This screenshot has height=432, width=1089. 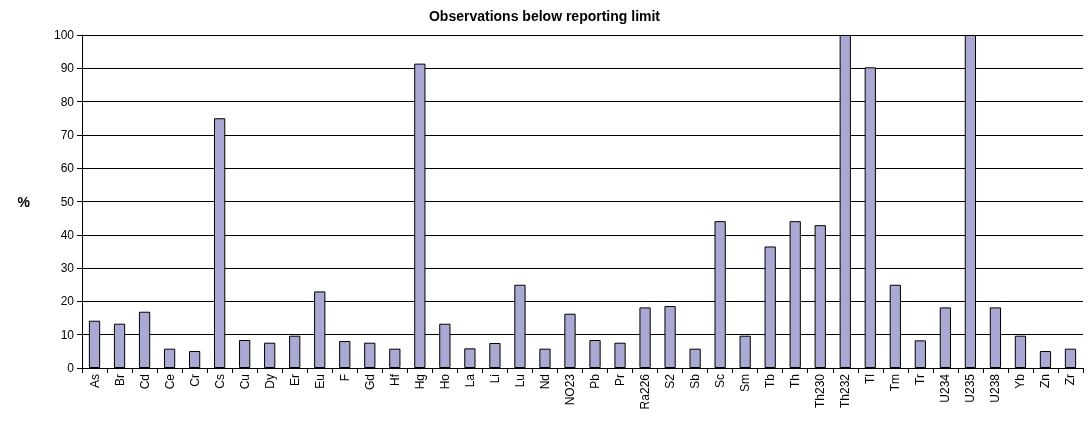 What do you see at coordinates (67, 134) in the screenshot?
I see `y-tick-label: 70` at bounding box center [67, 134].